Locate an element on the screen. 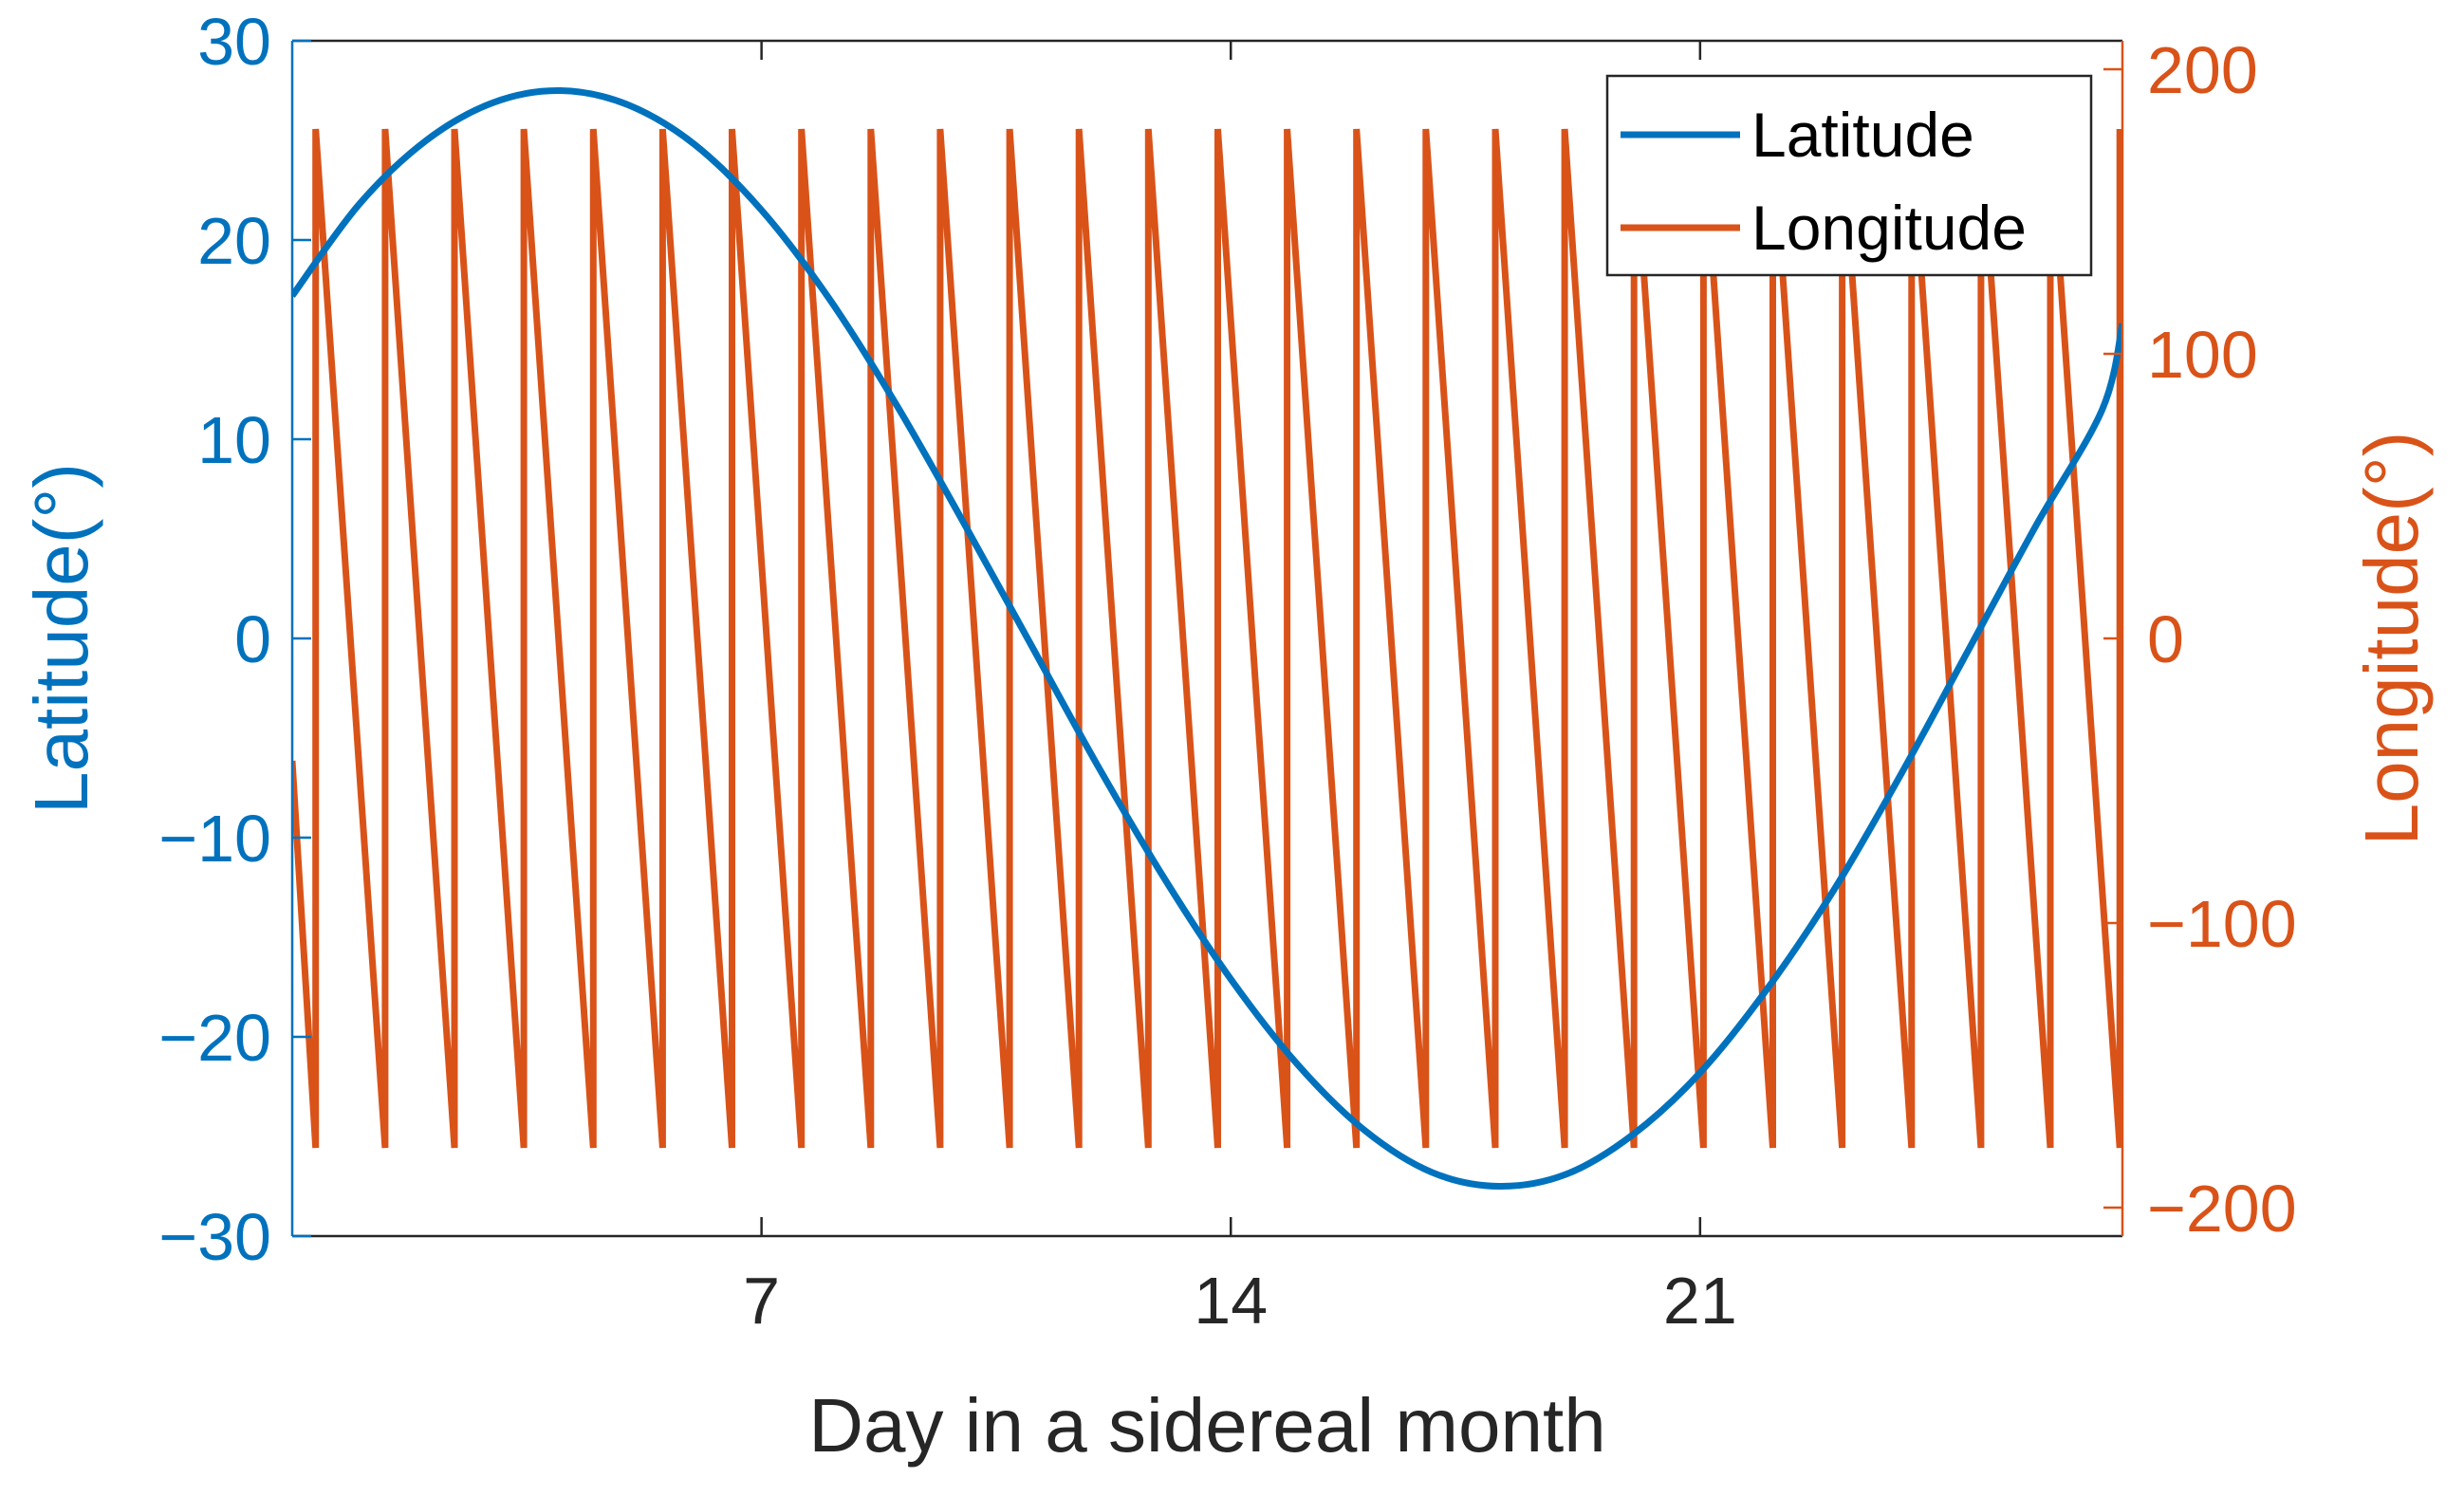  left-y-tick-label: −30 is located at coordinates (214, 1237).